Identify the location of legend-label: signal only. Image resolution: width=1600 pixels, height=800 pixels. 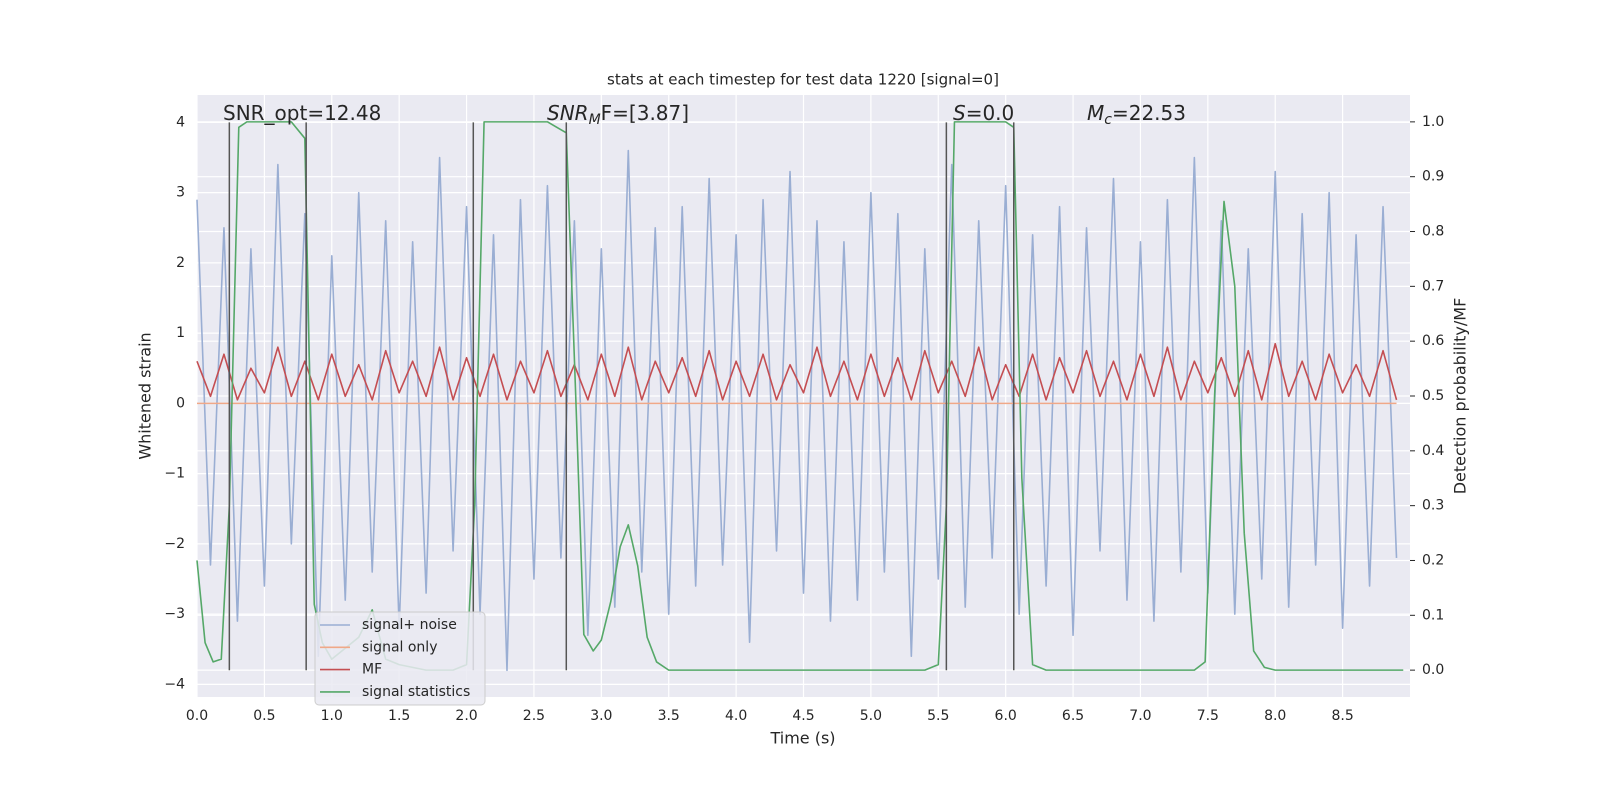
(399, 647).